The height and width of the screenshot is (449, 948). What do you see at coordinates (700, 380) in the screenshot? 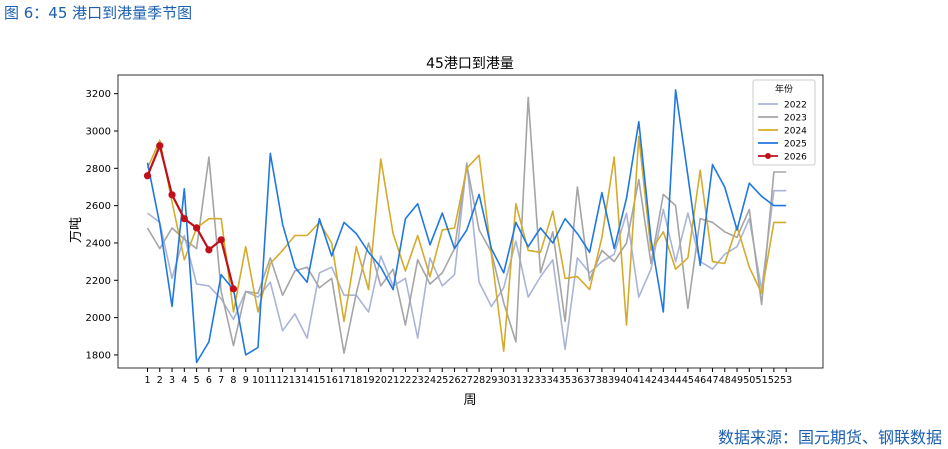
I see `x-tick-label: 46` at bounding box center [700, 380].